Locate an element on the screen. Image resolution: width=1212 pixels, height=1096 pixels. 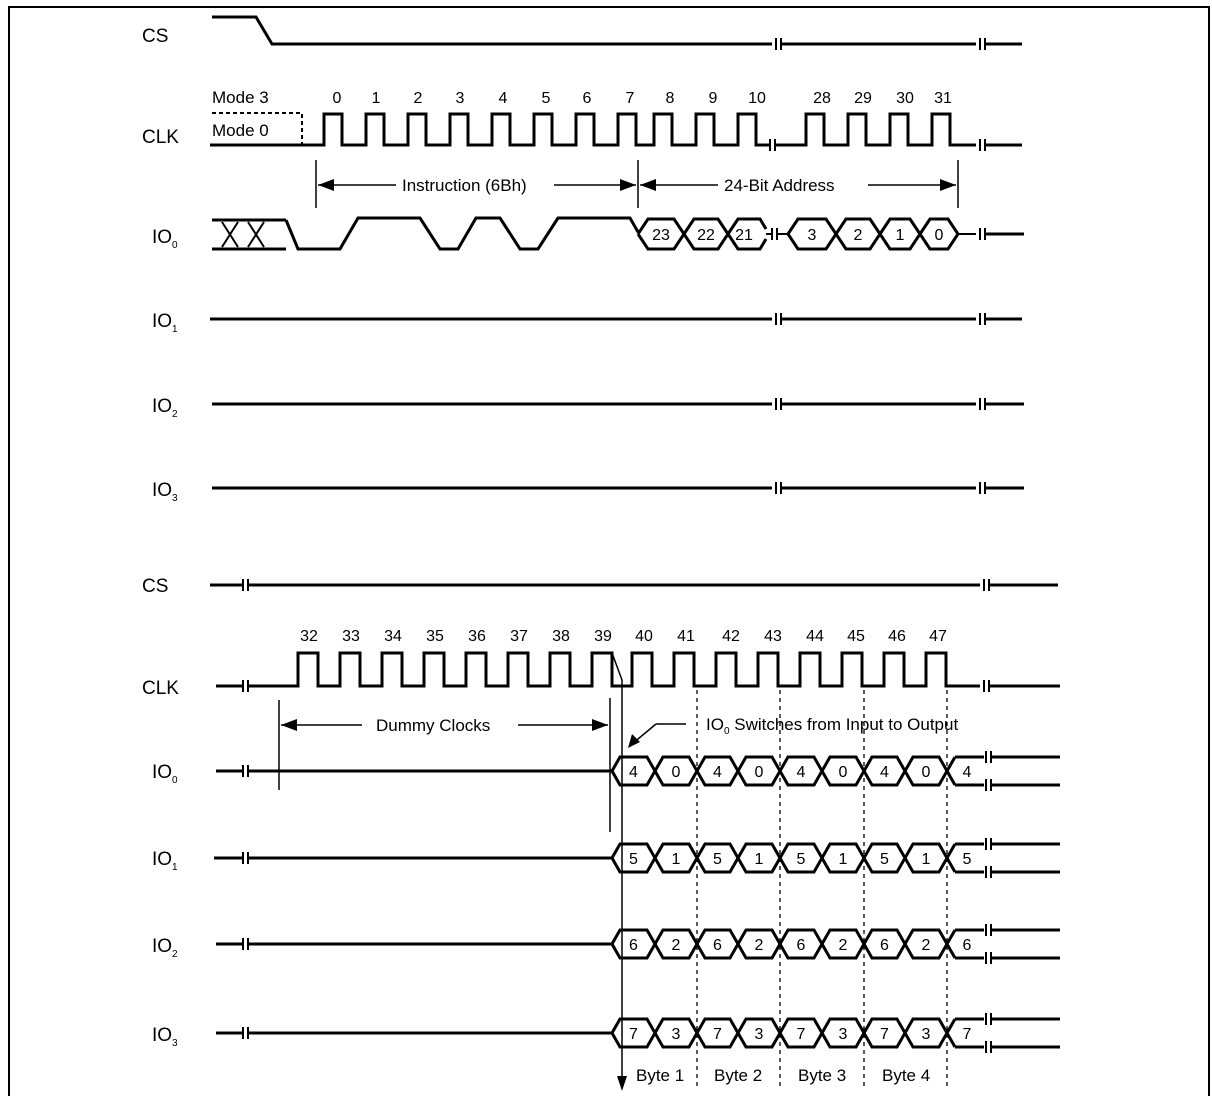
clk-number: 2 is located at coordinates (418, 98).